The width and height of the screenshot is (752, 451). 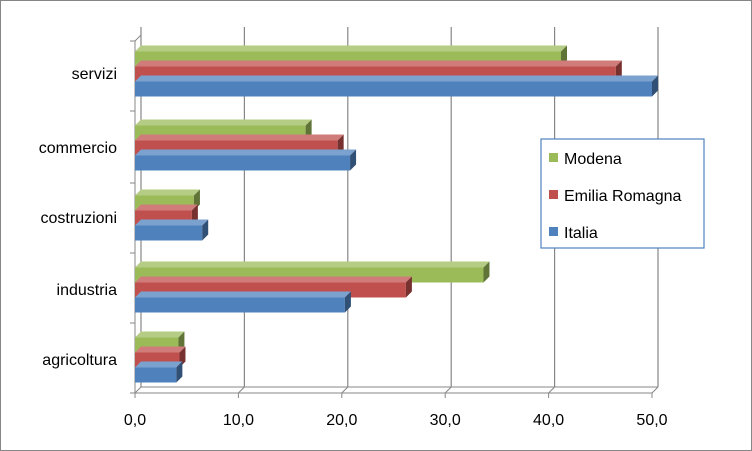 What do you see at coordinates (238, 420) in the screenshot?
I see `x-tick-label: 10,0` at bounding box center [238, 420].